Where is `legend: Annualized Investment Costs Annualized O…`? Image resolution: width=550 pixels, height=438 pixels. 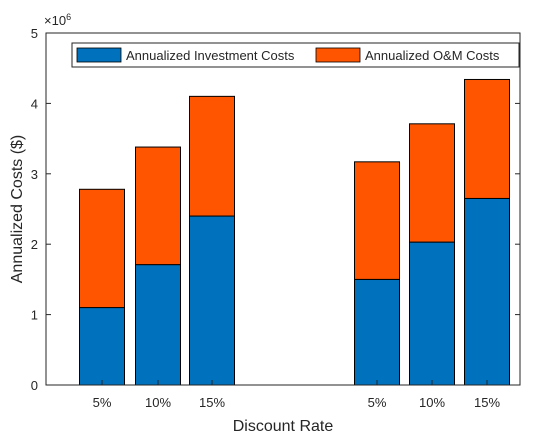
legend: Annualized Investment Costs Annualized O… is located at coordinates (295, 55).